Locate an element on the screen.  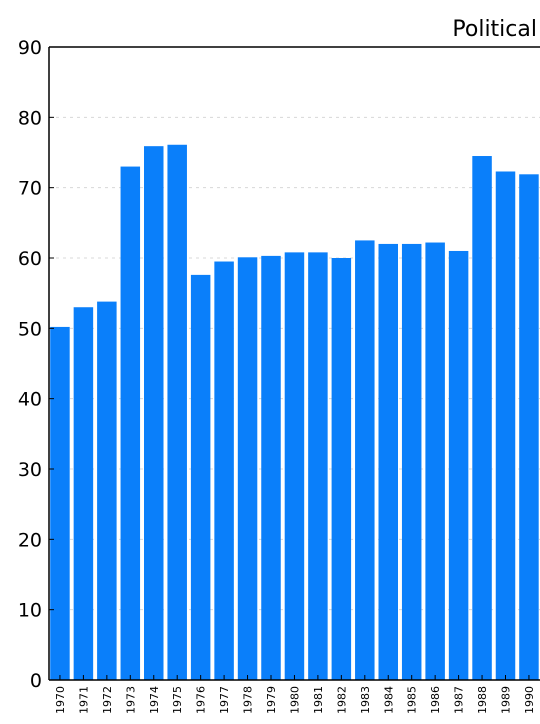
bar-1979 is located at coordinates (271, 467).